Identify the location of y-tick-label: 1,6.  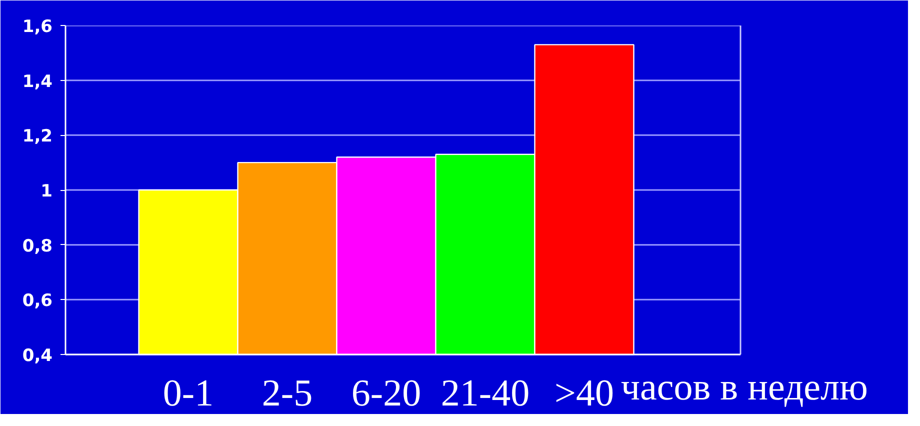
(37, 27).